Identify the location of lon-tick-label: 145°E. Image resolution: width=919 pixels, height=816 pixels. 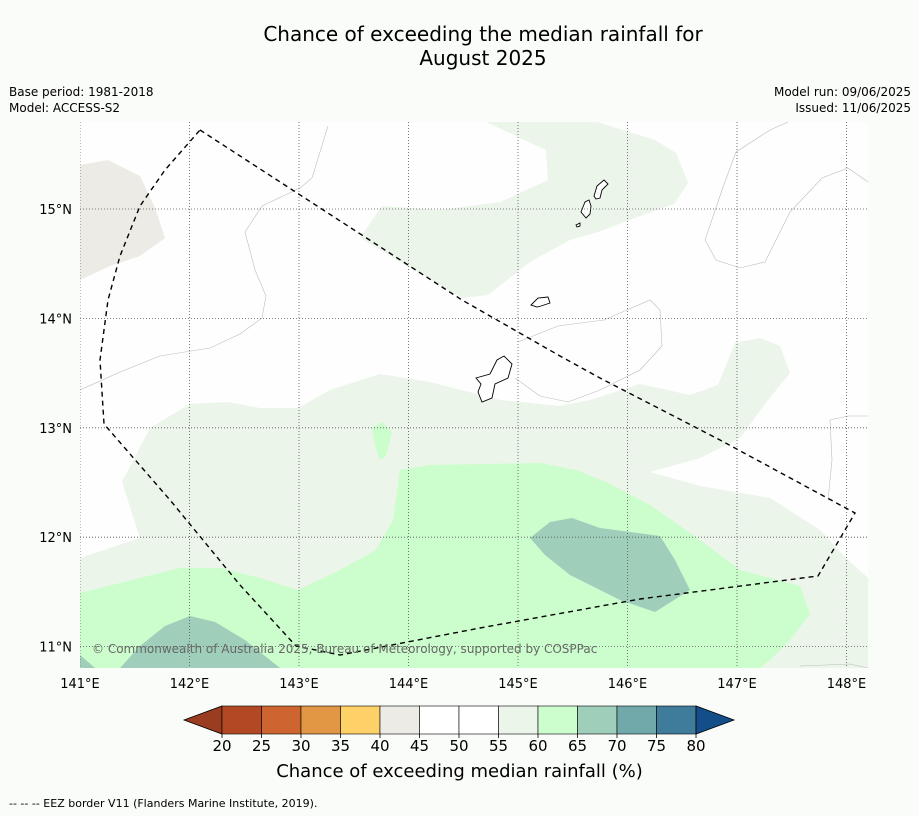
(518, 684).